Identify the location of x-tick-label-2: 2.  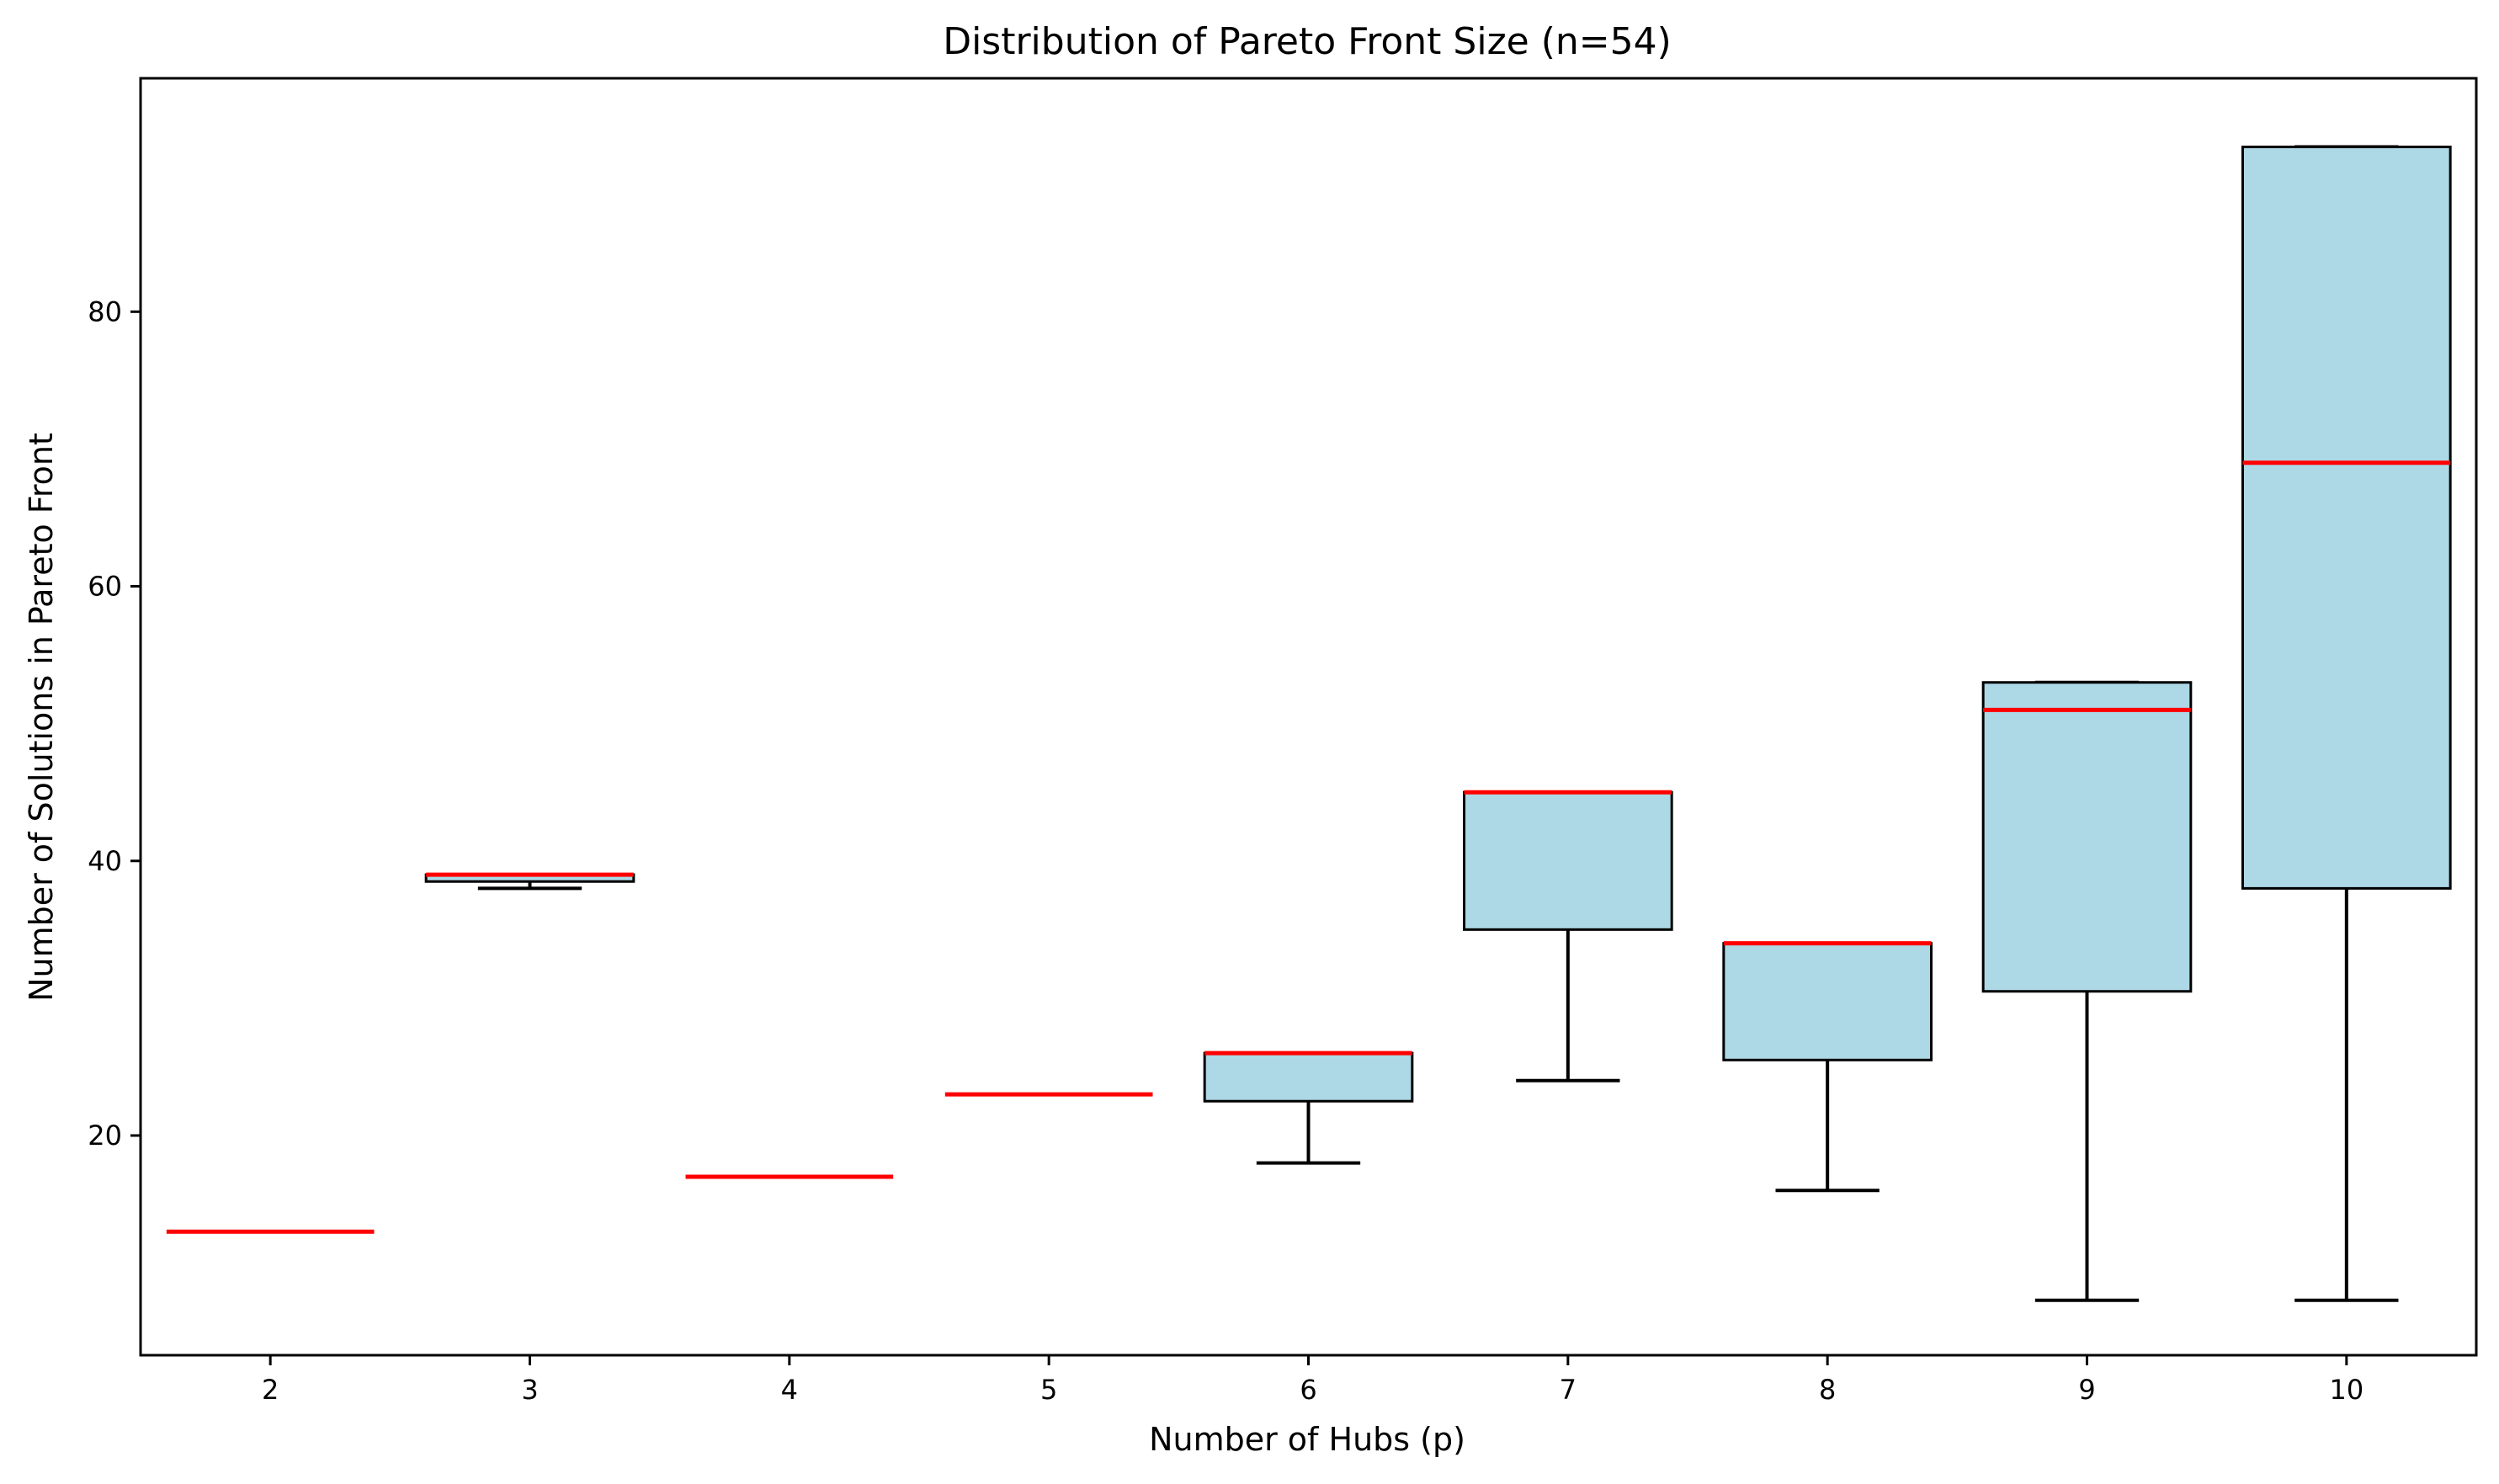
(270, 1390).